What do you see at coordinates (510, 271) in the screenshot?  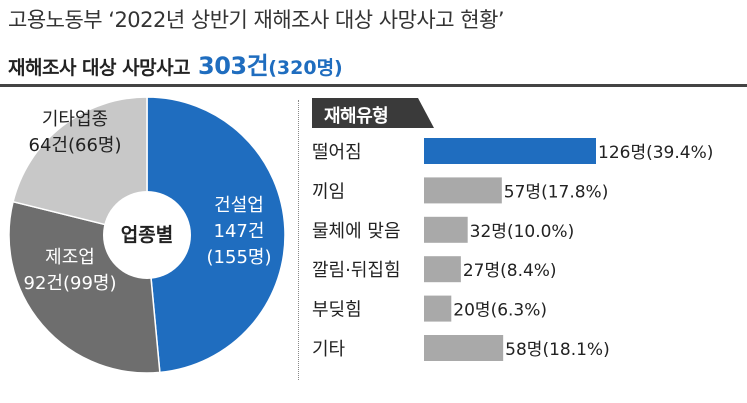 I see `bar-value-label: 27명(8.4%)` at bounding box center [510, 271].